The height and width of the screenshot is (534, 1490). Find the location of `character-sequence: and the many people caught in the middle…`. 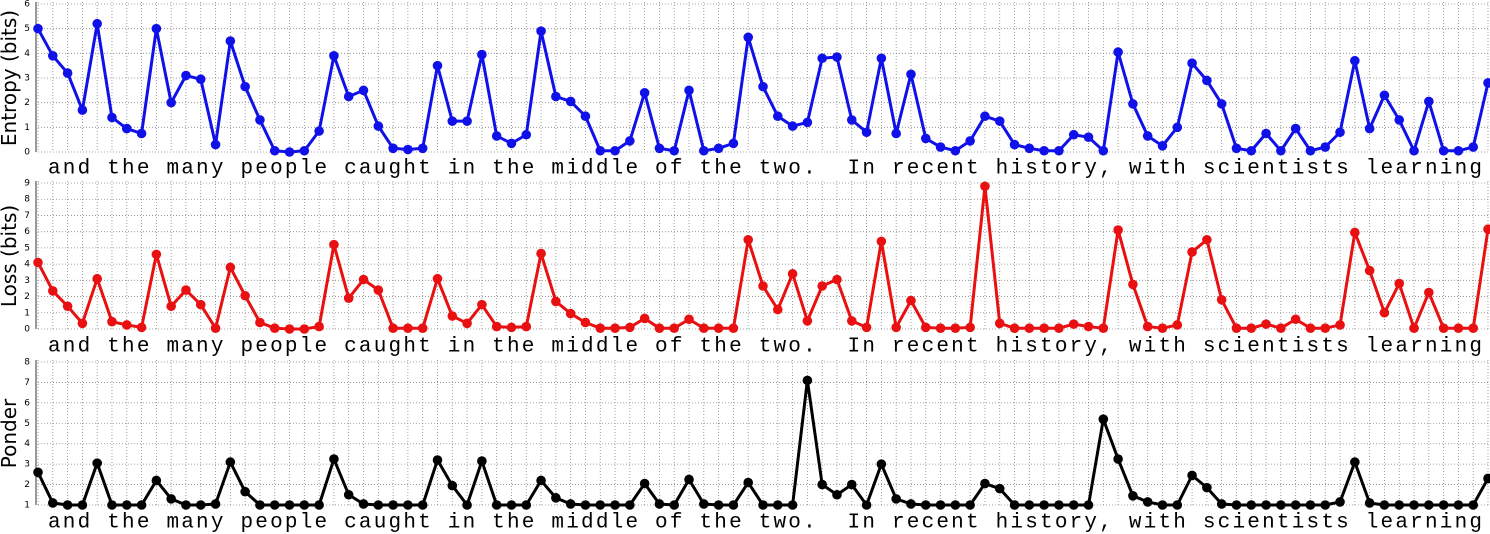

character-sequence: and the many people caught in the middle… is located at coordinates (765, 169).